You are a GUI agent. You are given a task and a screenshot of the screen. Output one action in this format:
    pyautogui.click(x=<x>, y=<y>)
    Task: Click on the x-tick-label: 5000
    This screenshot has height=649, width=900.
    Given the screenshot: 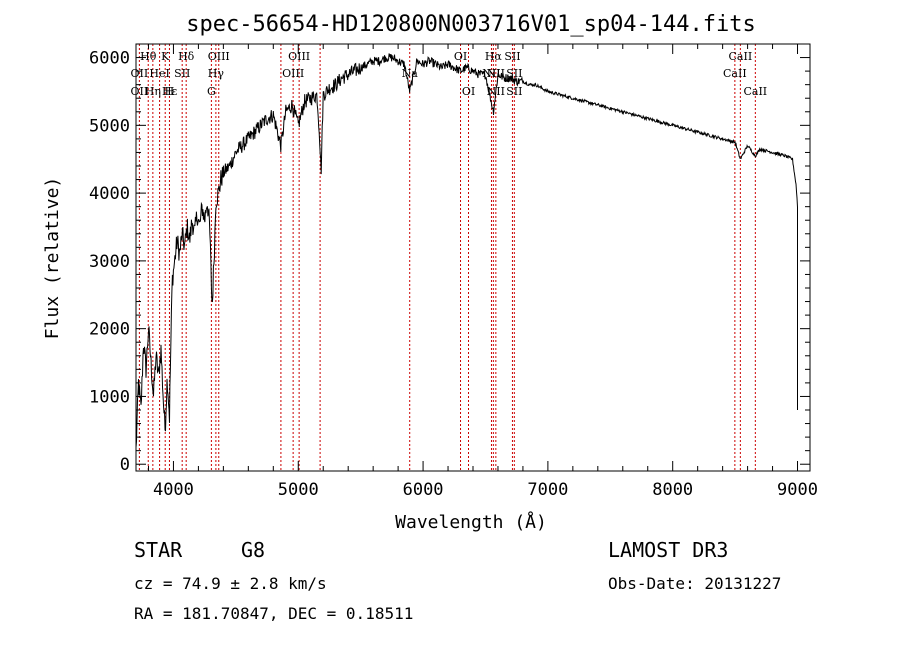 What is the action you would take?
    pyautogui.click(x=298, y=490)
    